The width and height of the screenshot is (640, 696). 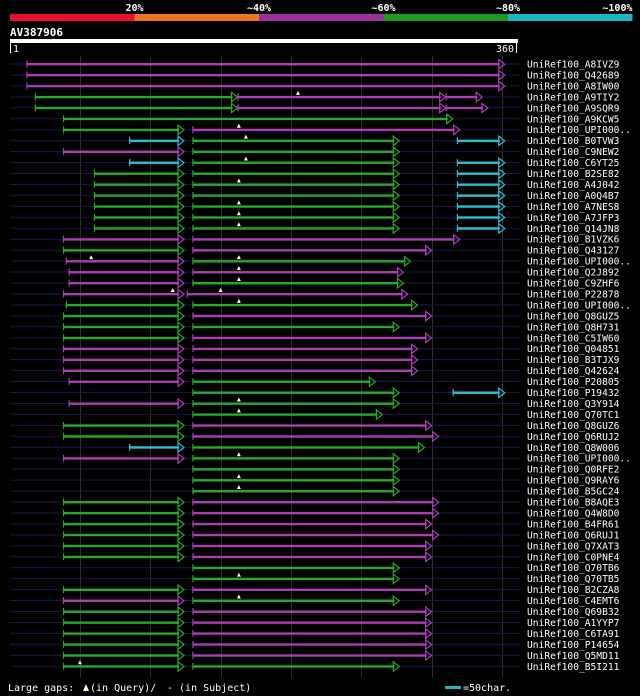 What do you see at coordinates (573, 437) in the screenshot?
I see `hit-label: UniRef100_Q6RUJ2` at bounding box center [573, 437].